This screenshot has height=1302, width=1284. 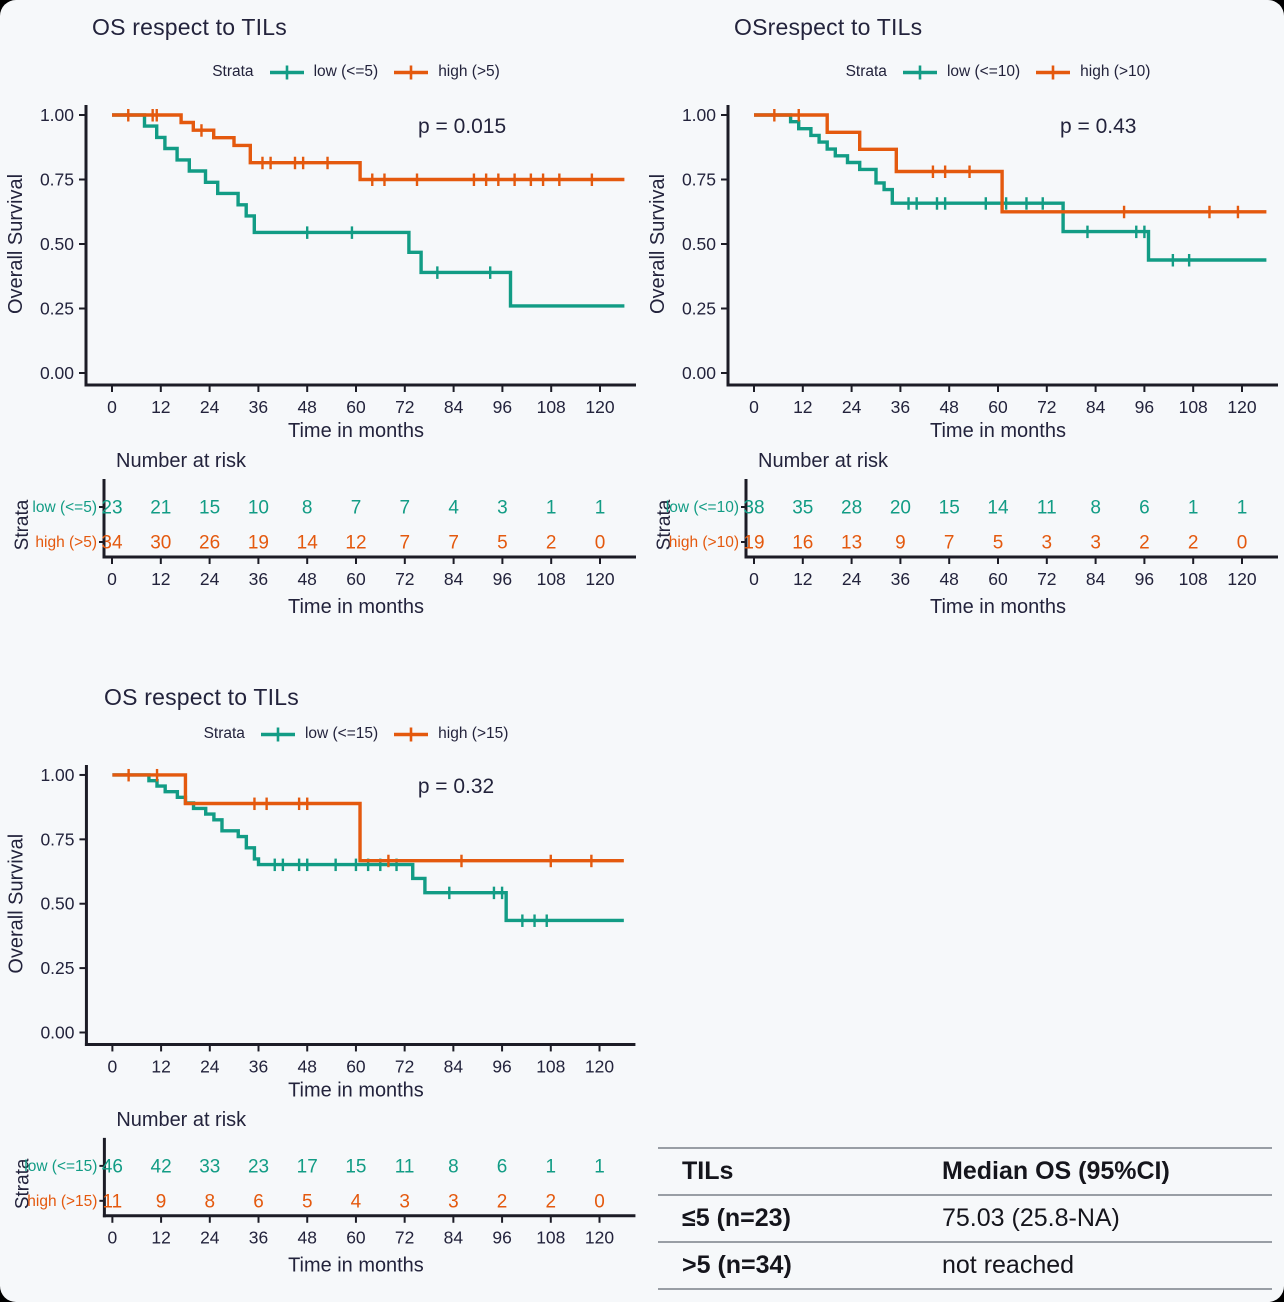 What do you see at coordinates (502, 543) in the screenshot?
I see `risk-count: 5` at bounding box center [502, 543].